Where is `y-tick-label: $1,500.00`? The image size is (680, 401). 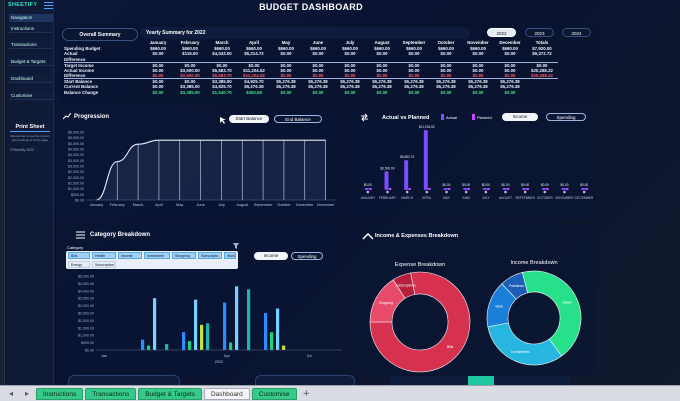
y-tick-label: $1,500.00 is located at coordinates (86, 328).